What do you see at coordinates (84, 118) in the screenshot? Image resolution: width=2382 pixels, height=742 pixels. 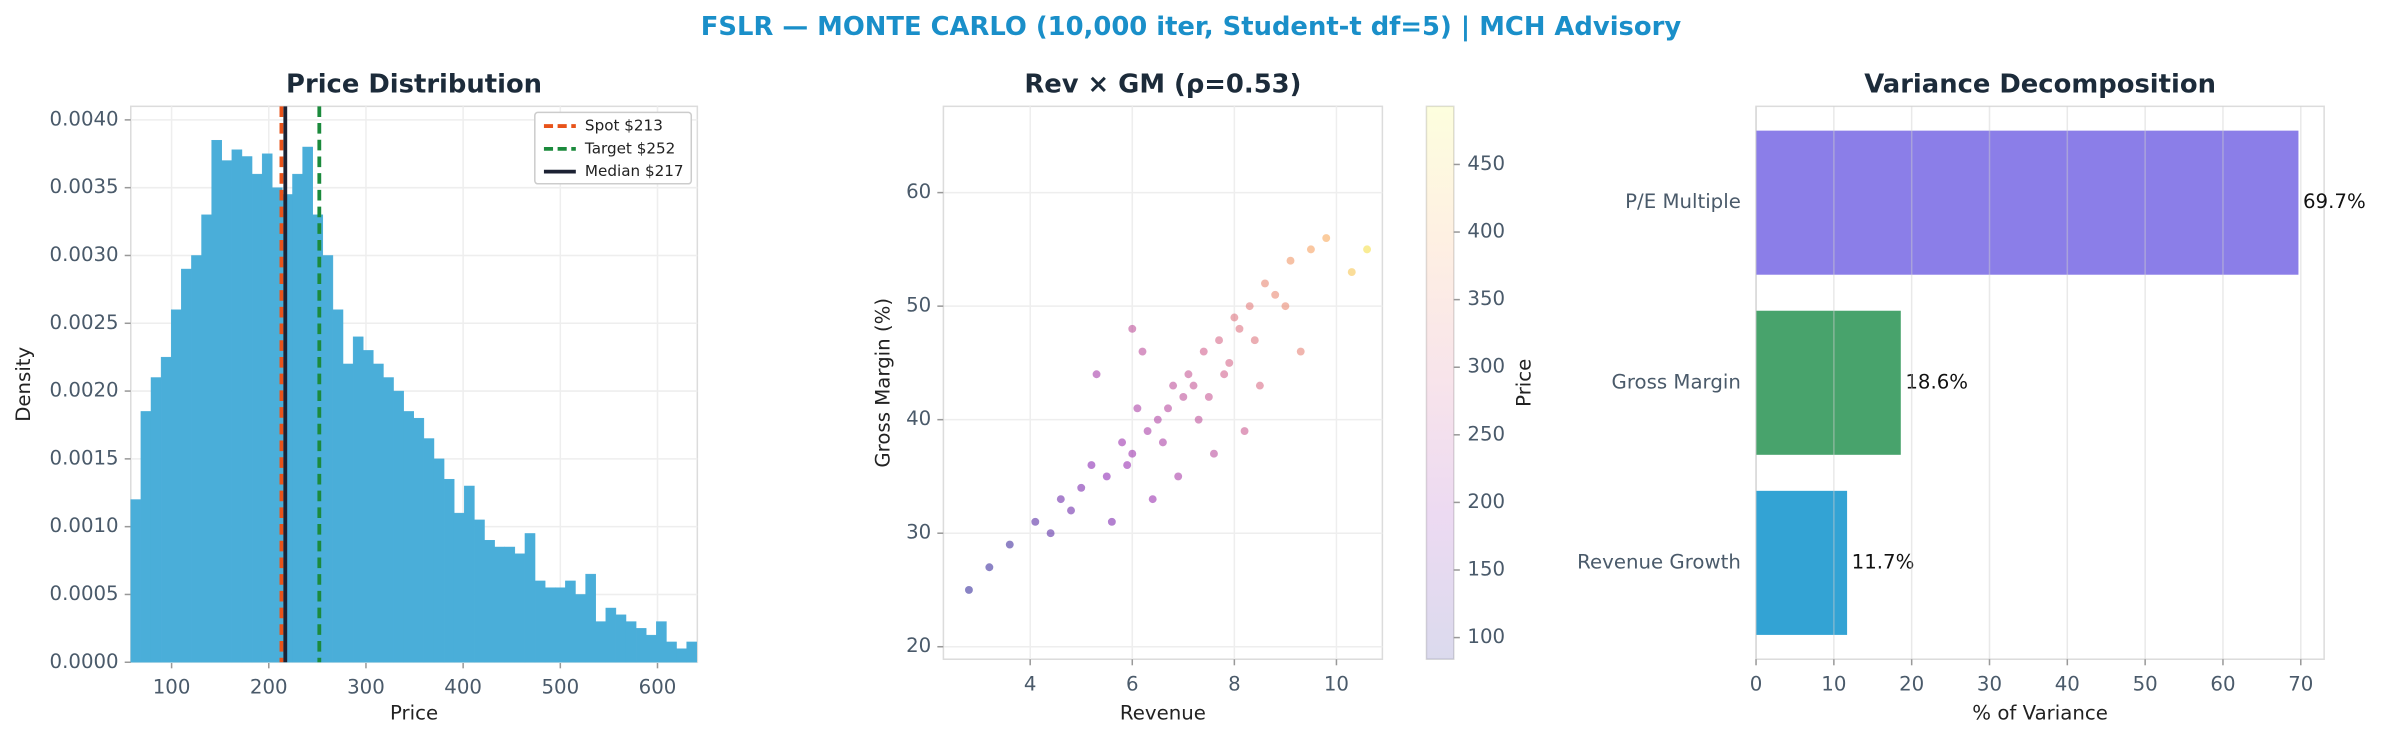 I see `y-tick-label: 0.0040` at bounding box center [84, 118].